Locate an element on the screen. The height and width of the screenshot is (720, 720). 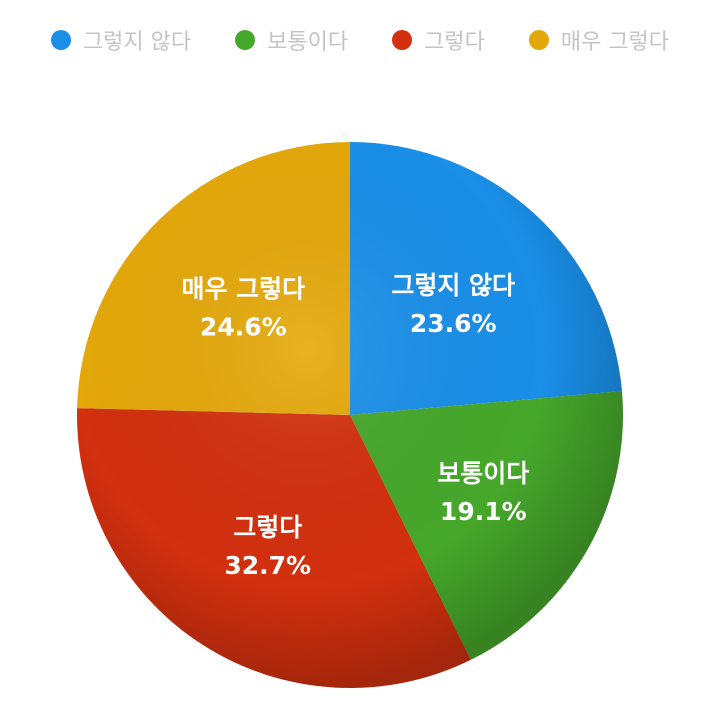
slice-value-label-1: 19.1% is located at coordinates (483, 511).